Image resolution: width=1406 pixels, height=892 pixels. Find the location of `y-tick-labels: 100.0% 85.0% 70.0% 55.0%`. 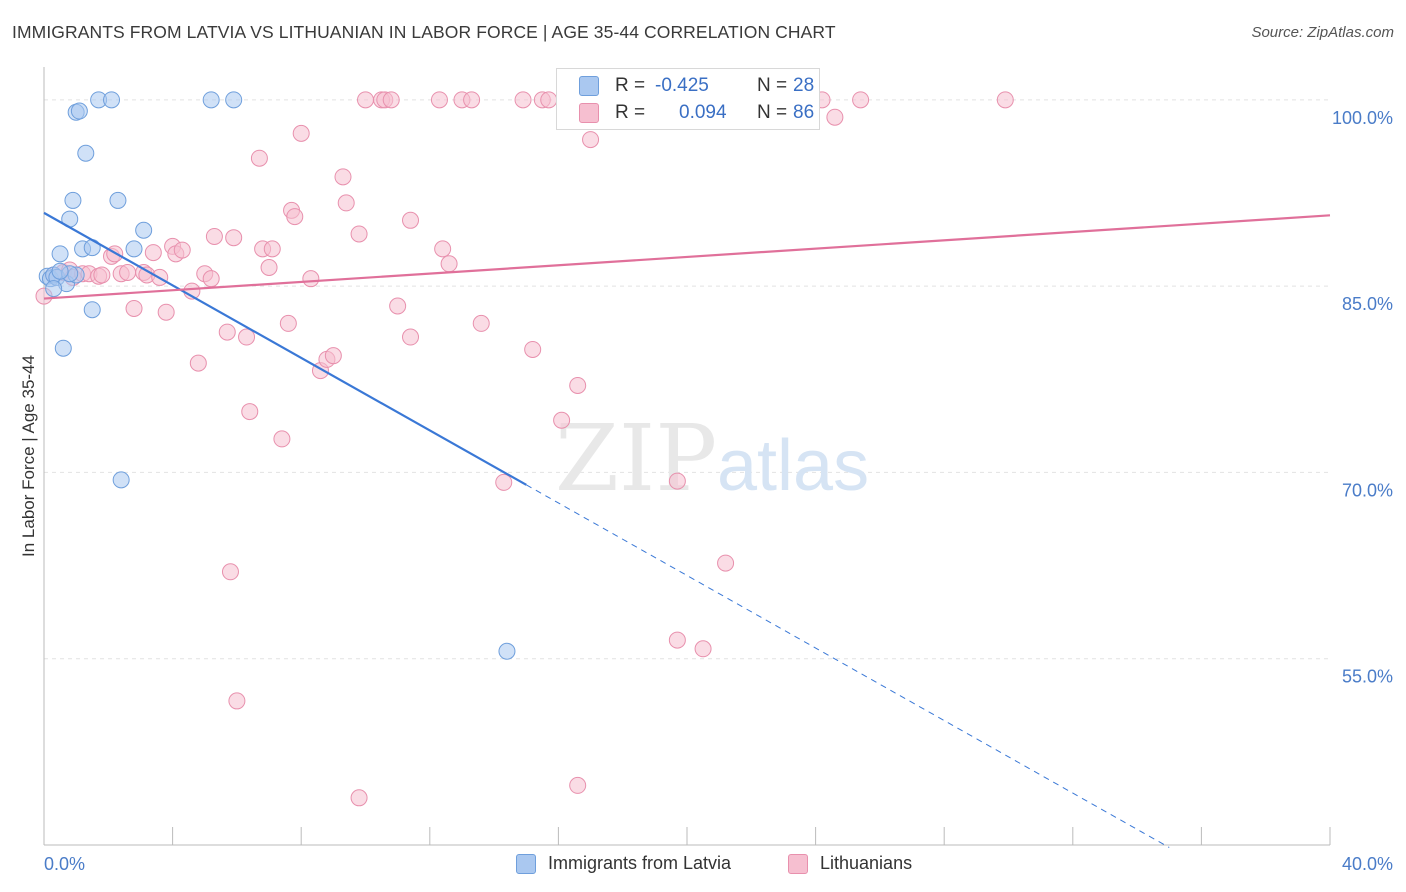

y-tick-labels: 100.0% 85.0% 70.0% 55.0% is located at coordinates (1362, 397).